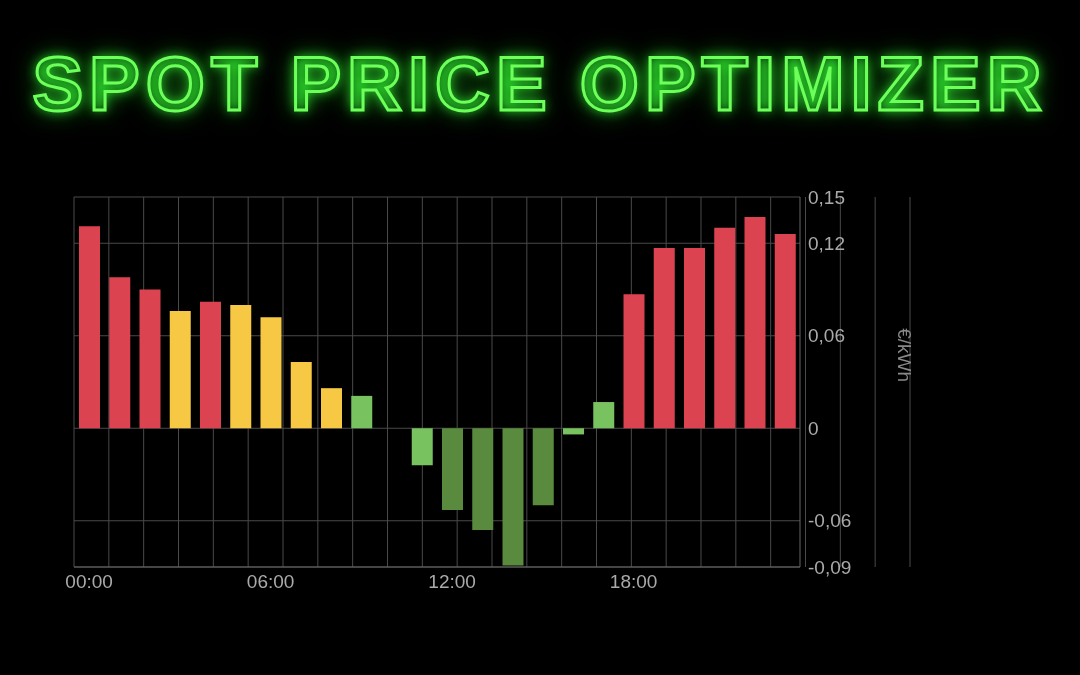 The width and height of the screenshot is (1080, 675). Describe the element at coordinates (452, 582) in the screenshot. I see `x-tick-label: 12:00` at that location.